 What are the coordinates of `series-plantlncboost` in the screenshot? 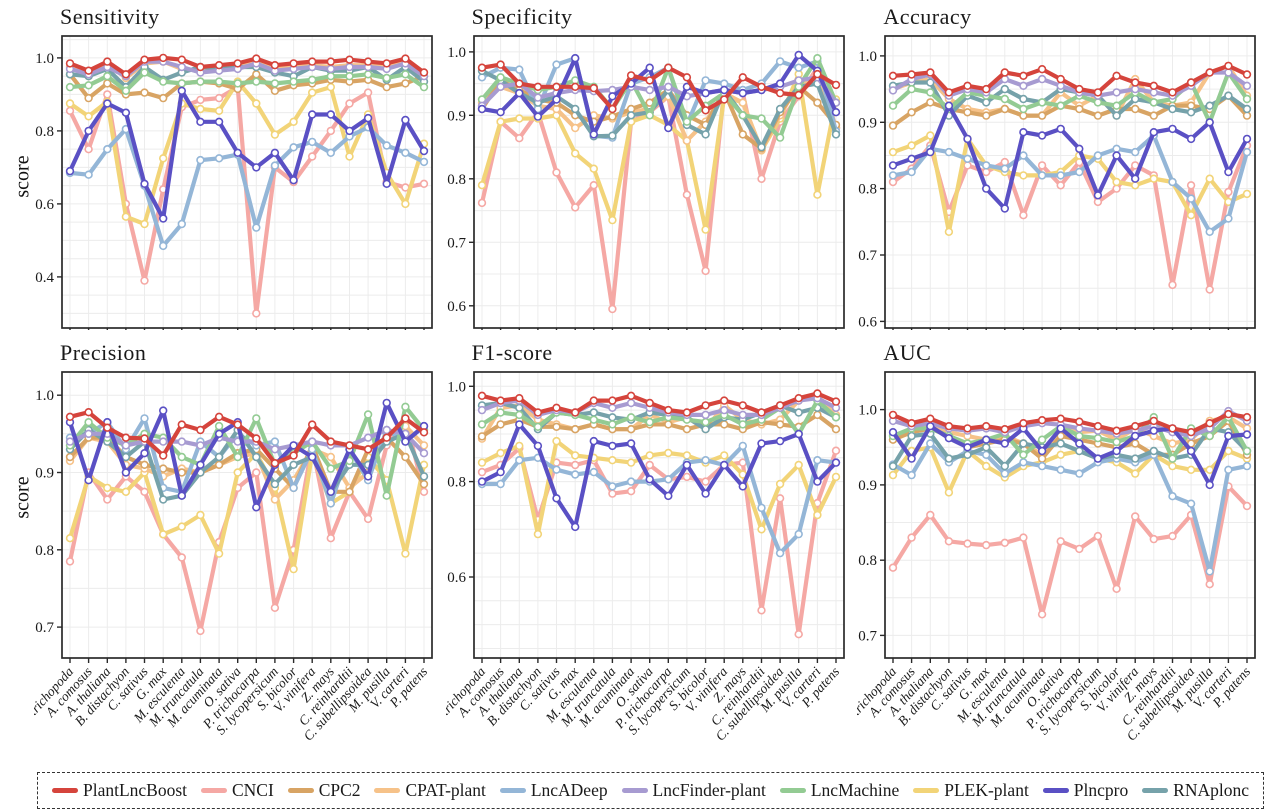 It's located at (1070, 79).